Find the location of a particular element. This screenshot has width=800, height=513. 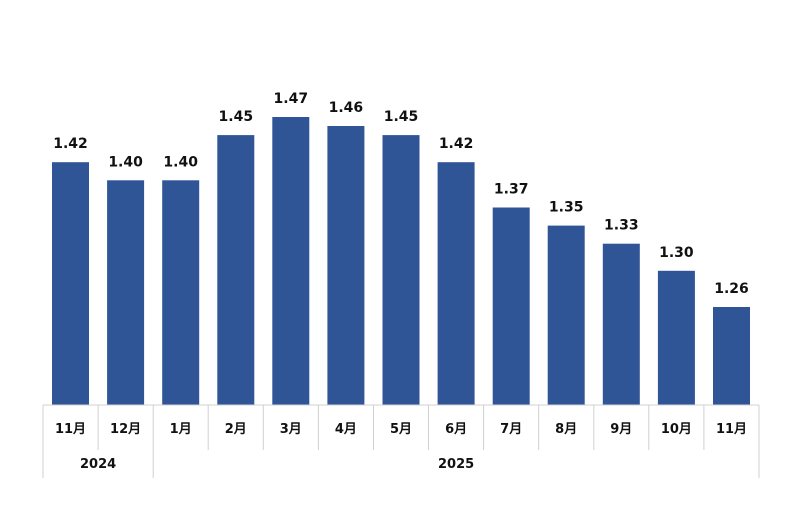

value-label-5: 1.46 is located at coordinates (346, 108).